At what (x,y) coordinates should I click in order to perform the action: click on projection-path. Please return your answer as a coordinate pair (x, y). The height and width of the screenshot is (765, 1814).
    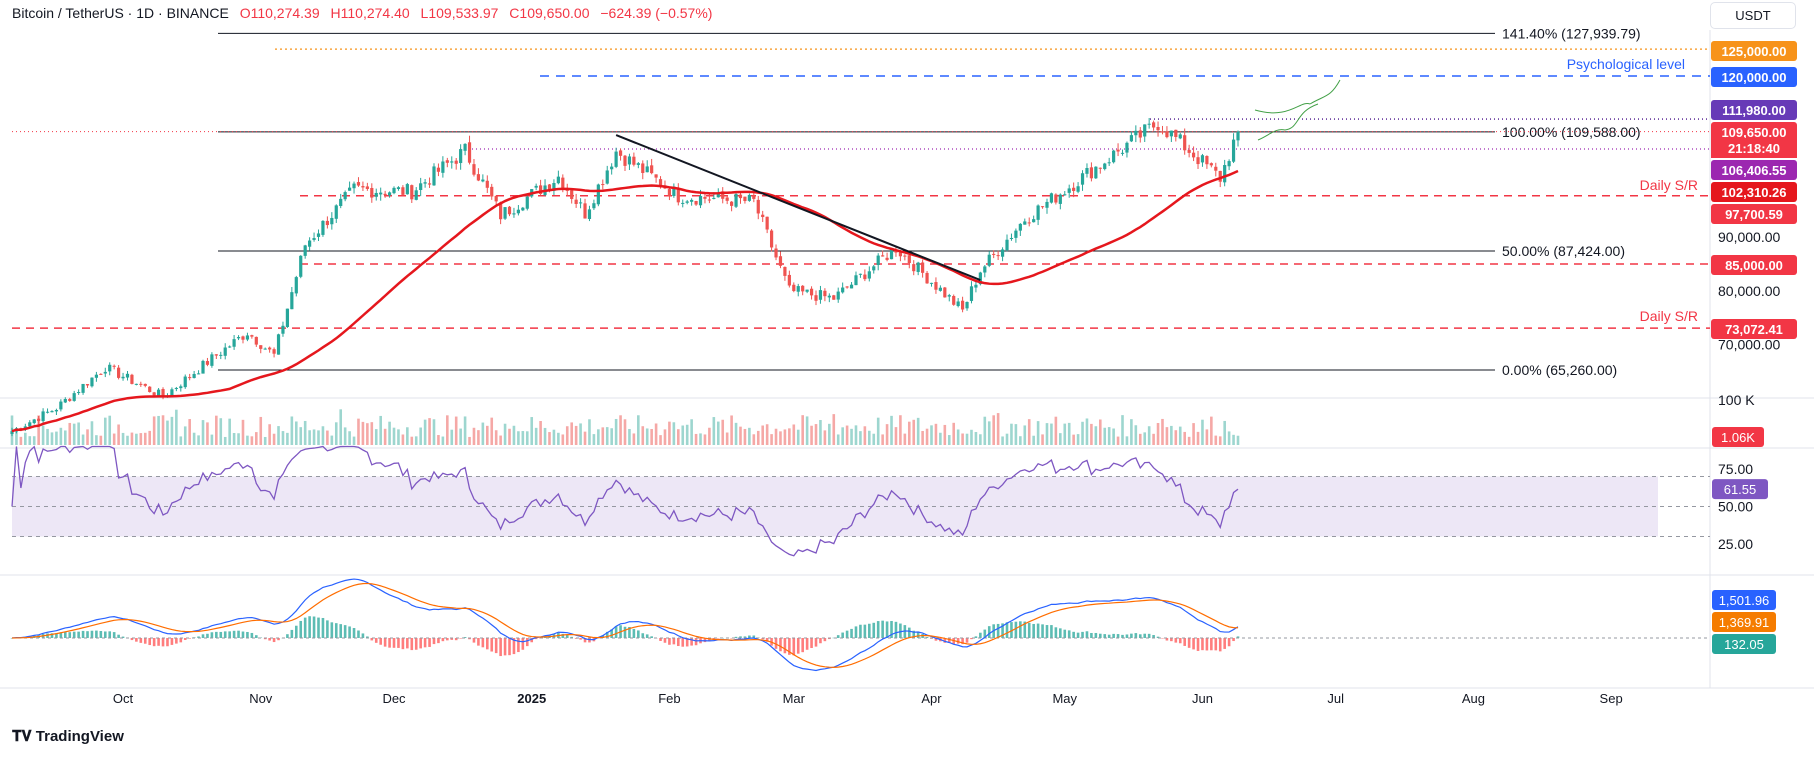
    Looking at the image, I should click on (1325, 92).